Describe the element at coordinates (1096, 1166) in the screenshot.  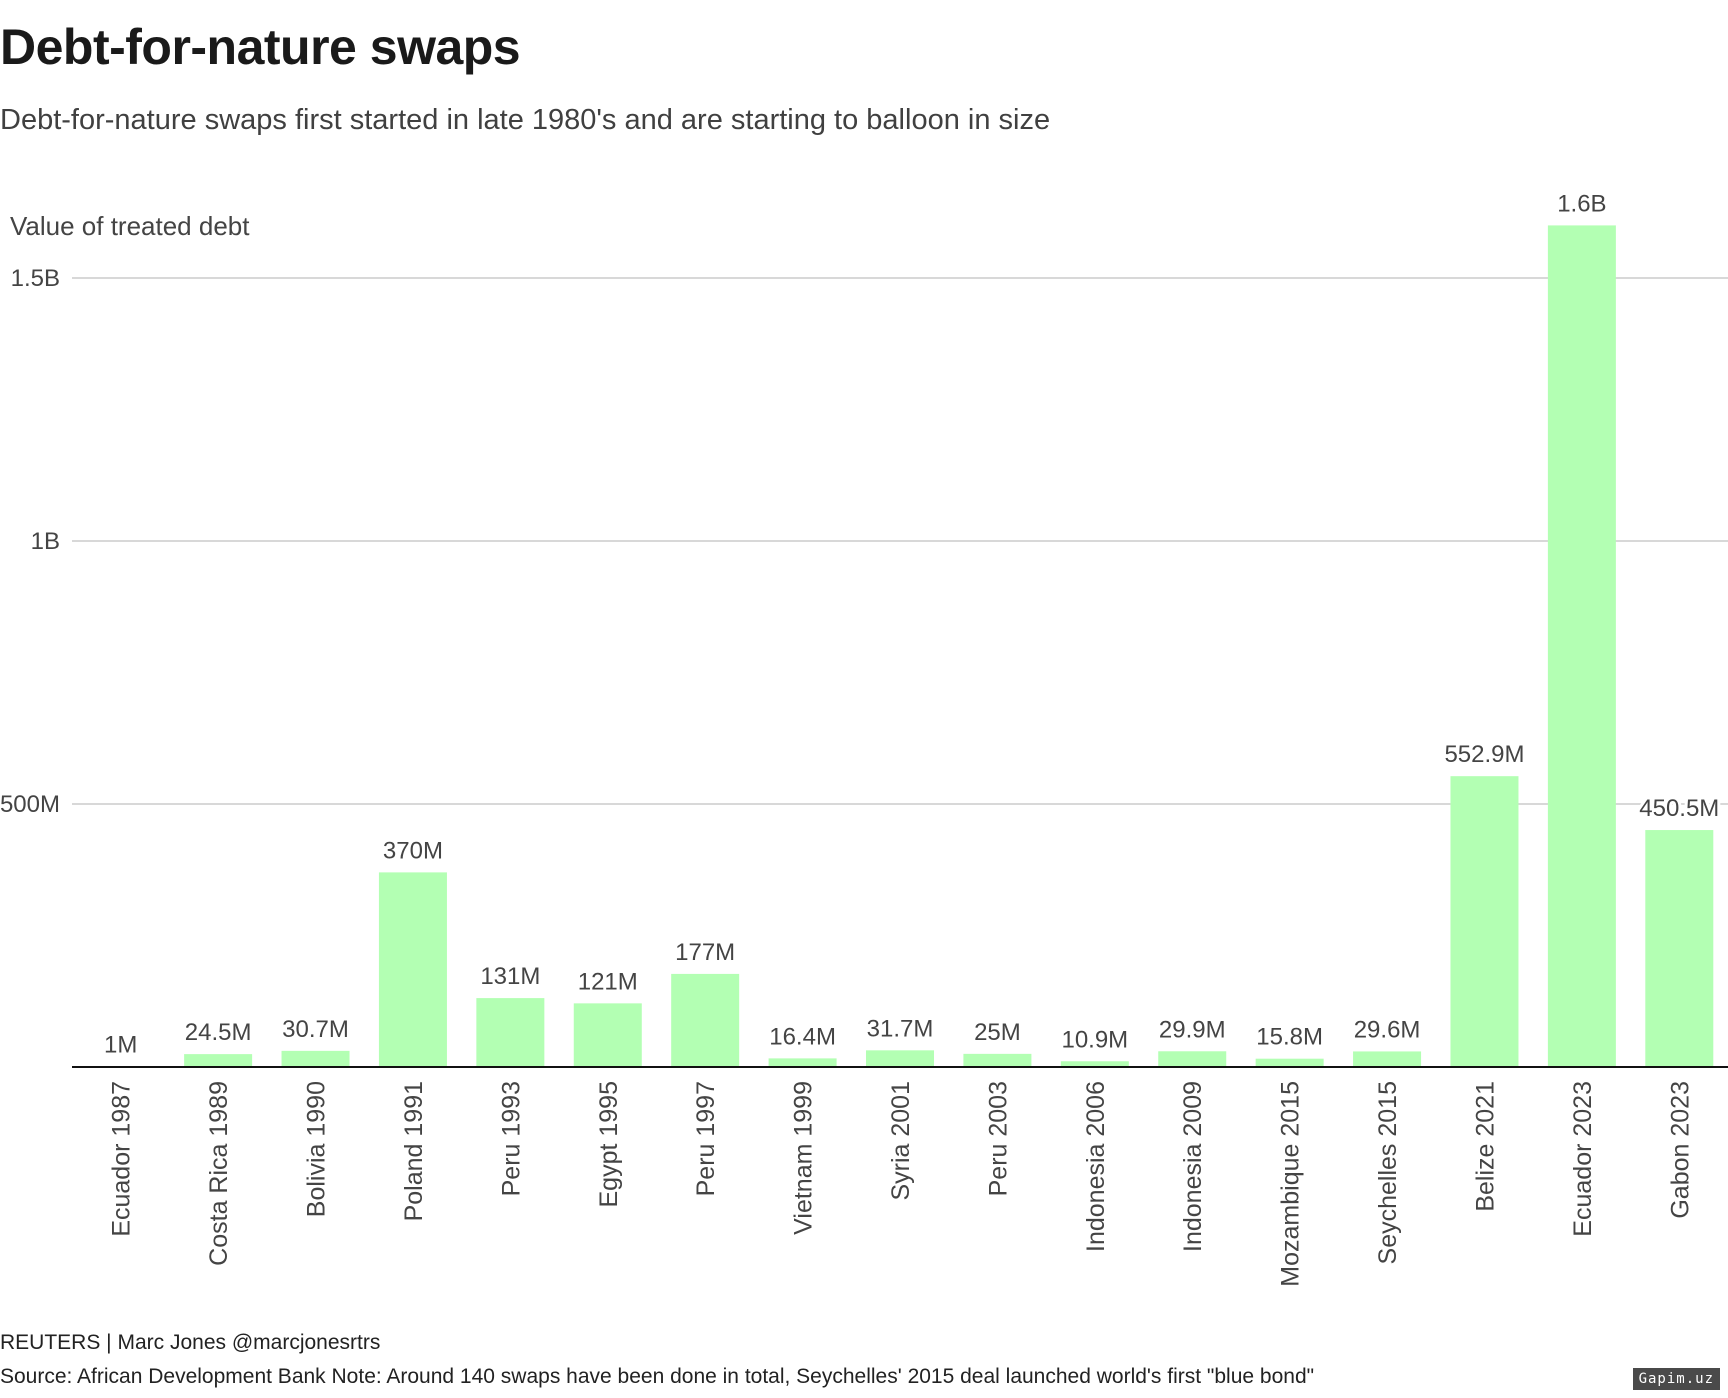
I see `x-tick-label: Indonesia 2006` at that location.